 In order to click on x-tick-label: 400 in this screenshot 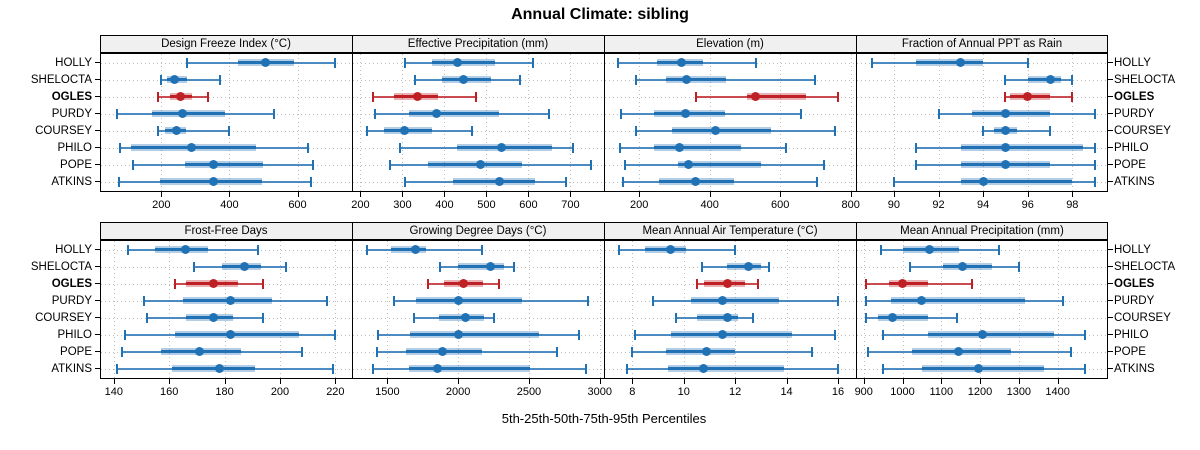, I will do `click(229, 205)`.